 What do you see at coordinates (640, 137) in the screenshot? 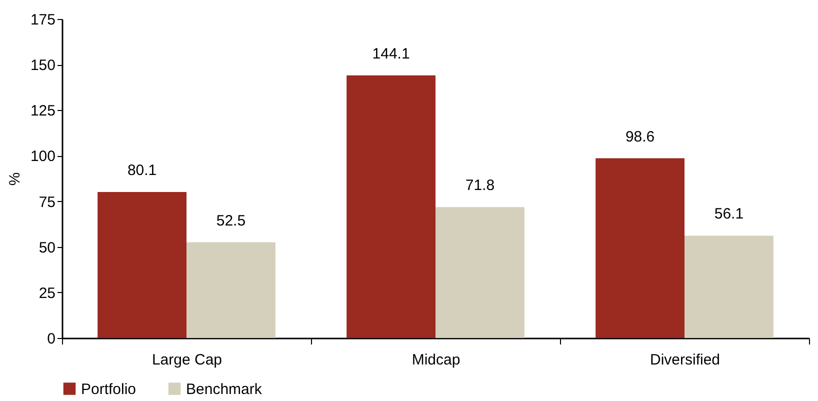
I see `data-label: 98.6` at bounding box center [640, 137].